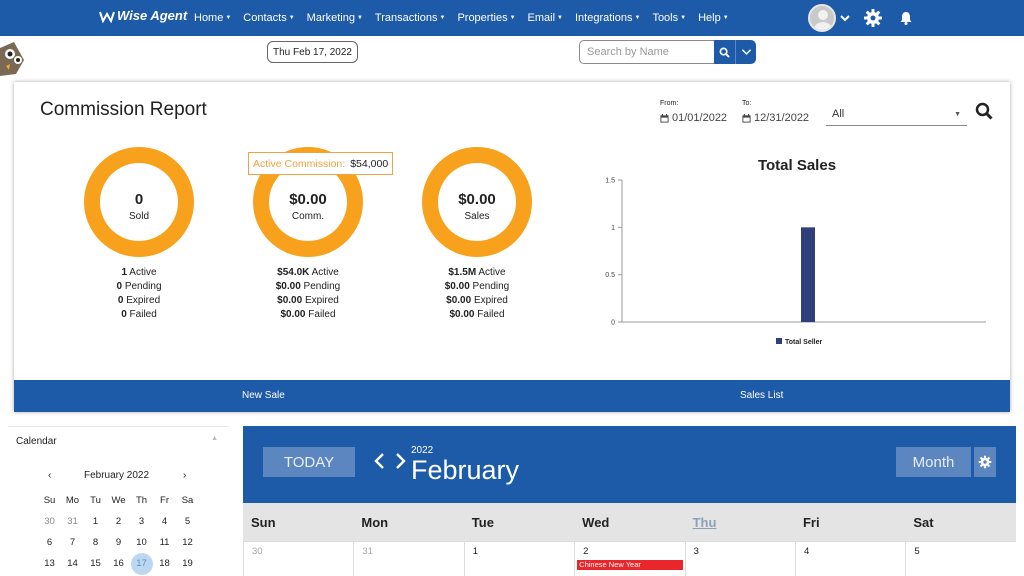 This screenshot has width=1024, height=576. What do you see at coordinates (263, 522) in the screenshot?
I see `weekday-header: Sun` at bounding box center [263, 522].